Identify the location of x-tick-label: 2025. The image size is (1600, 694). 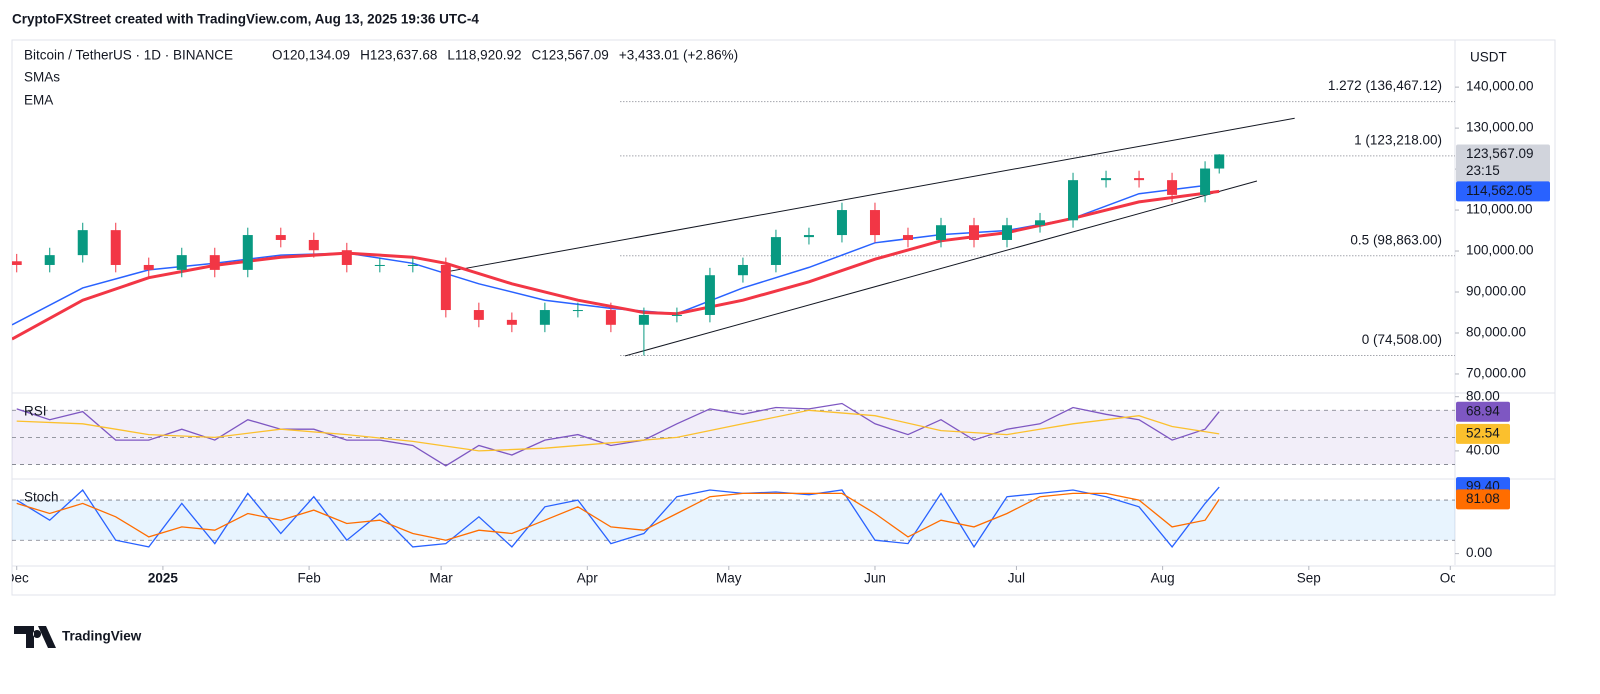
(163, 578).